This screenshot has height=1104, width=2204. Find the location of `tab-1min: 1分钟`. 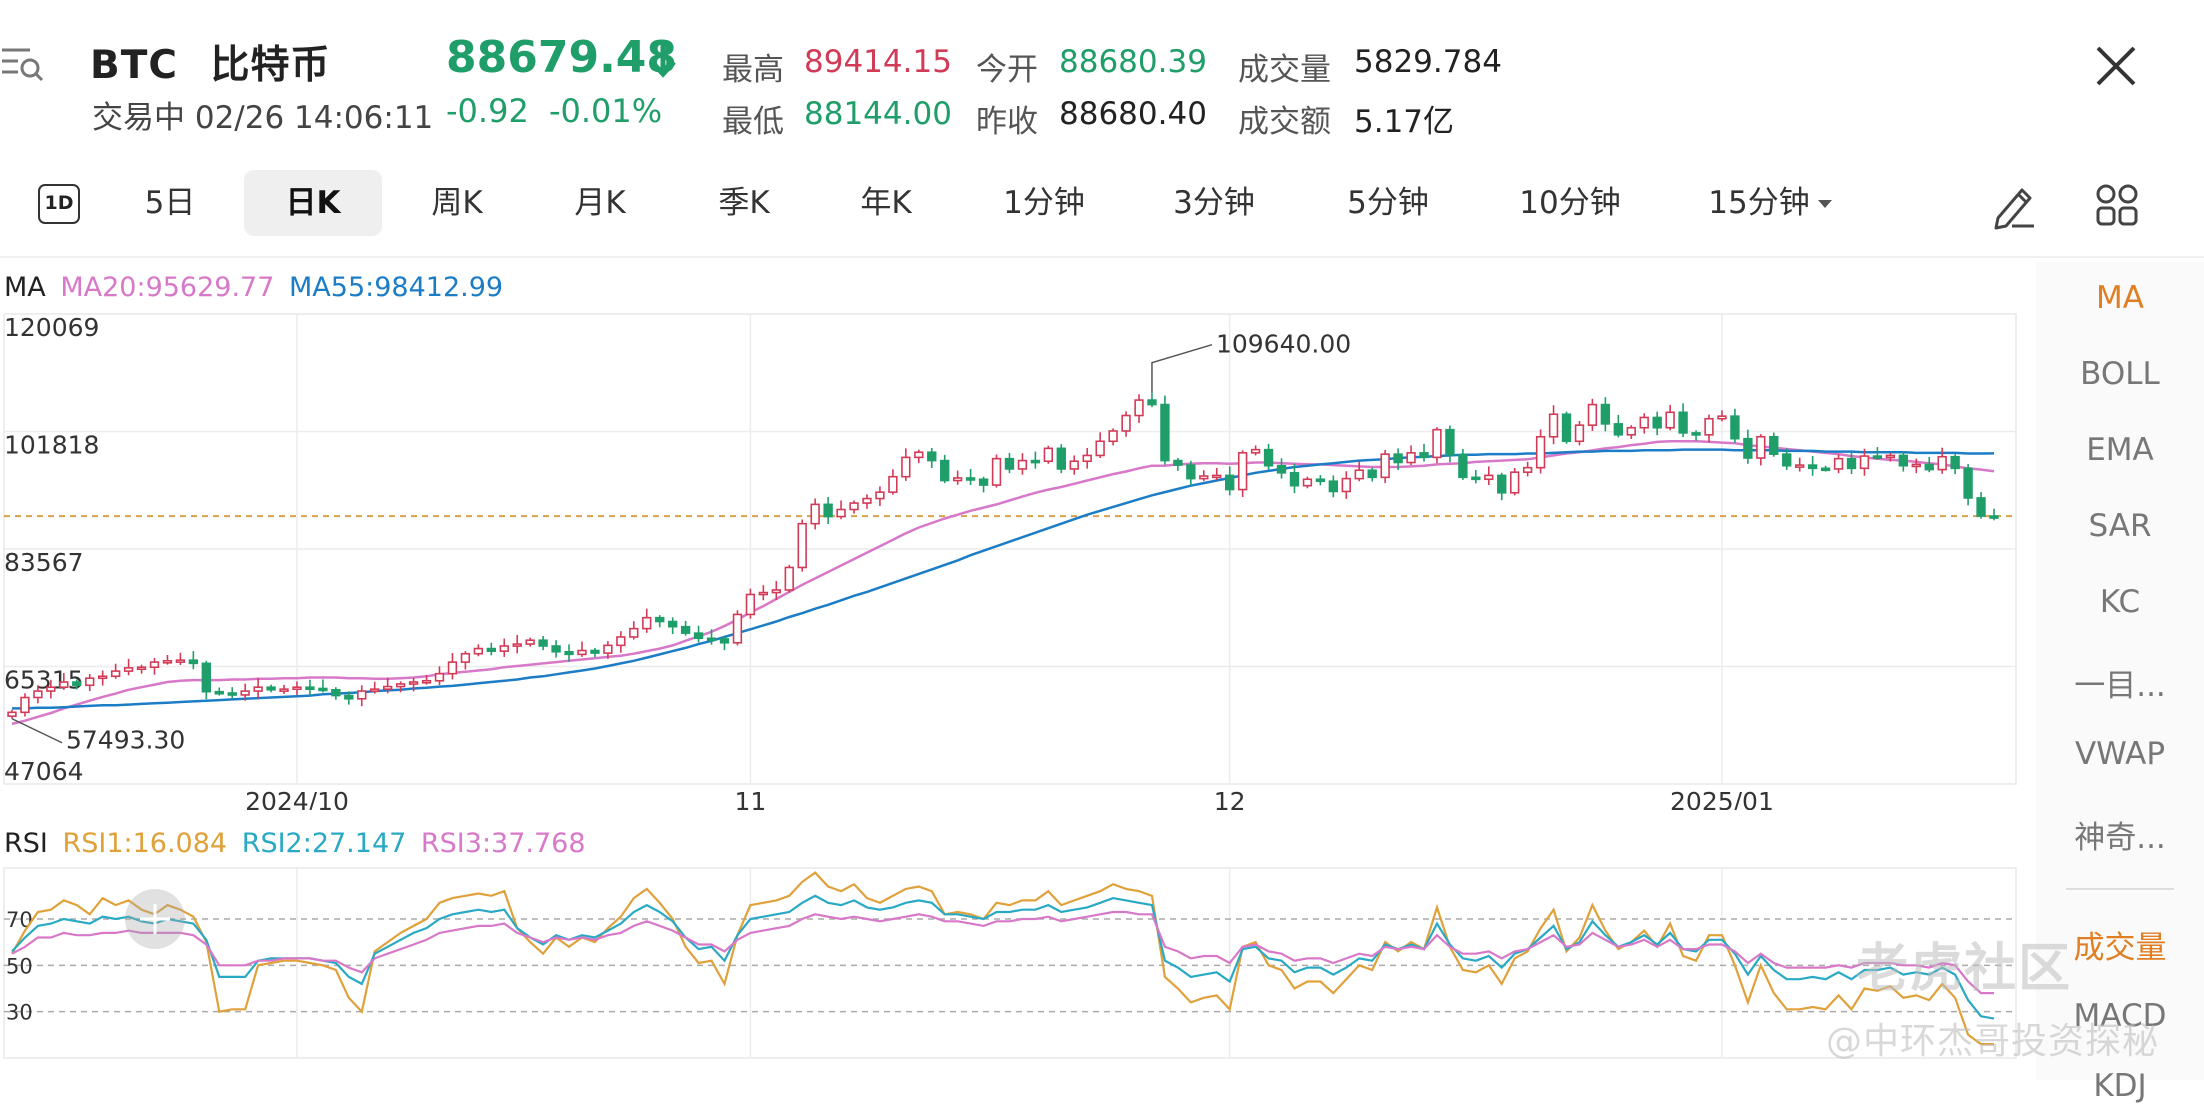

tab-1min: 1分钟 is located at coordinates (1044, 203).